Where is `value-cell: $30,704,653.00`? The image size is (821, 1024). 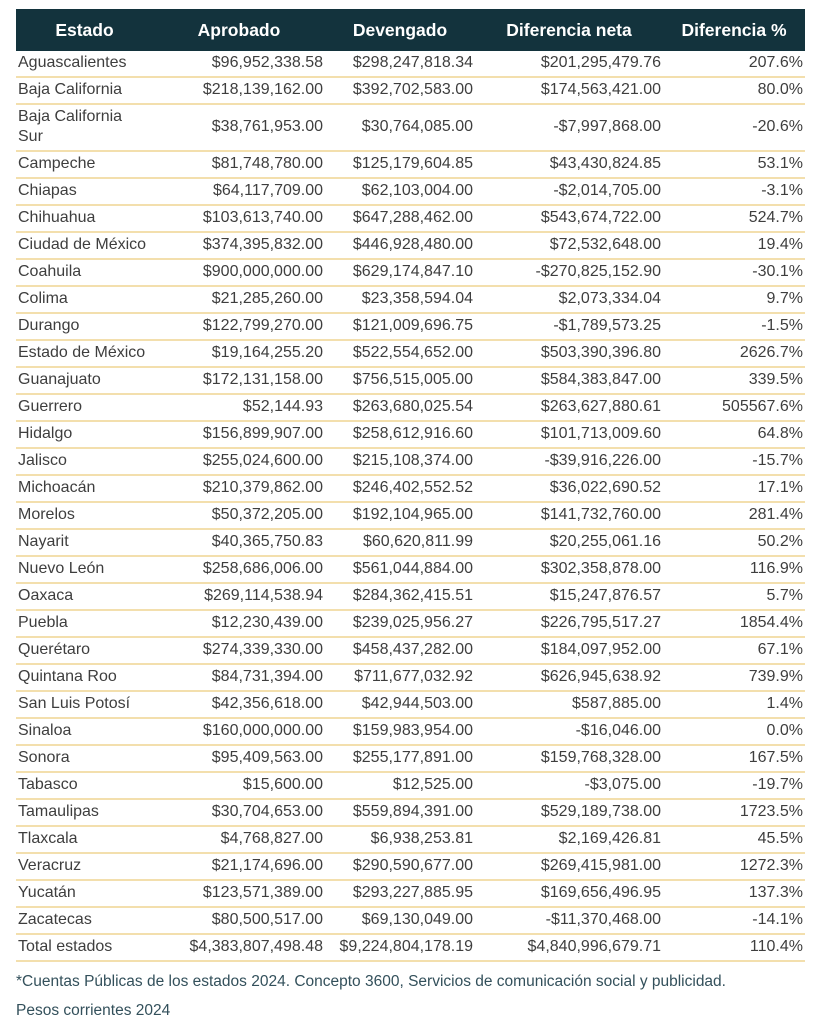
value-cell: $30,704,653.00 is located at coordinates (239, 813).